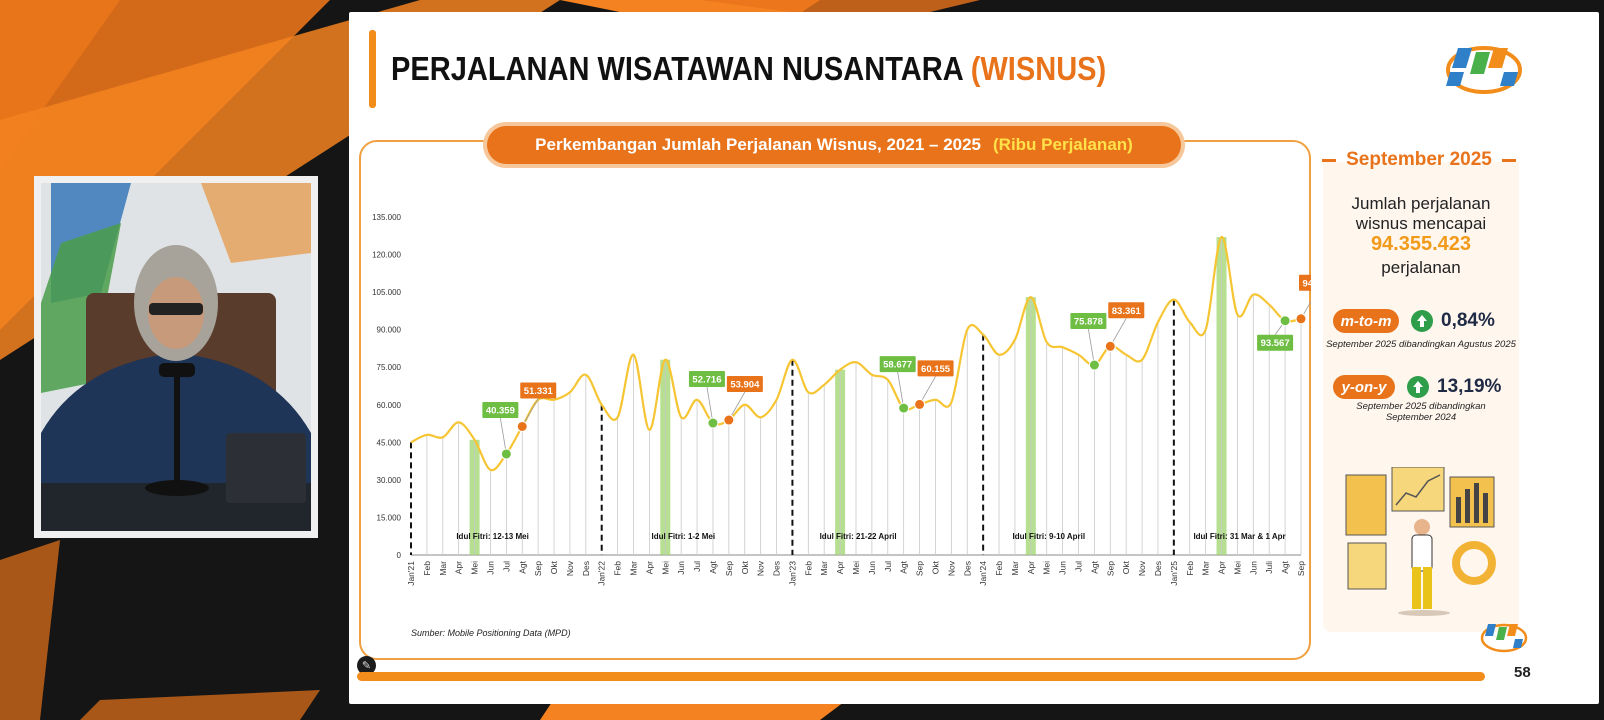 This screenshot has width=1604, height=720. Describe the element at coordinates (389, 480) in the screenshot. I see `y-tick-label: 30.000` at that location.